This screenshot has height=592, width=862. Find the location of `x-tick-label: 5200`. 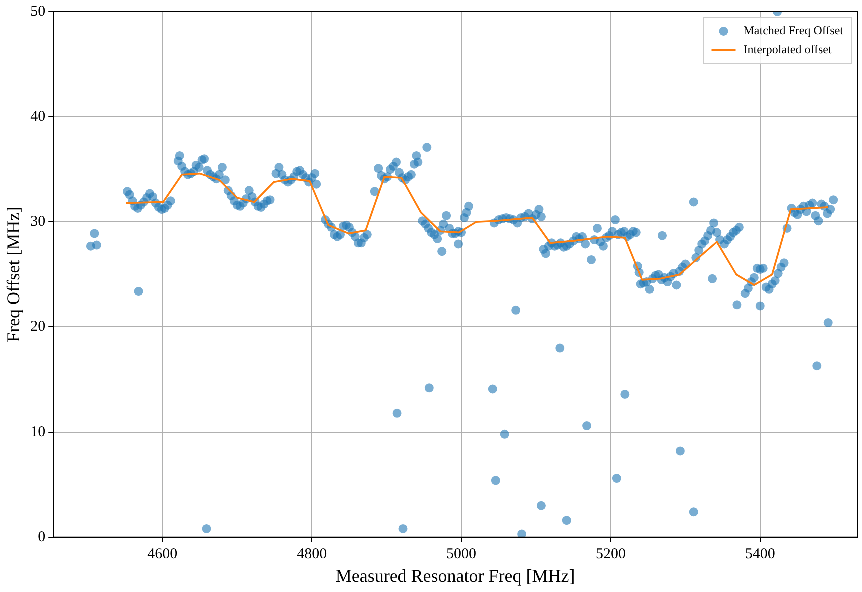

x-tick-label: 5200 is located at coordinates (611, 554).